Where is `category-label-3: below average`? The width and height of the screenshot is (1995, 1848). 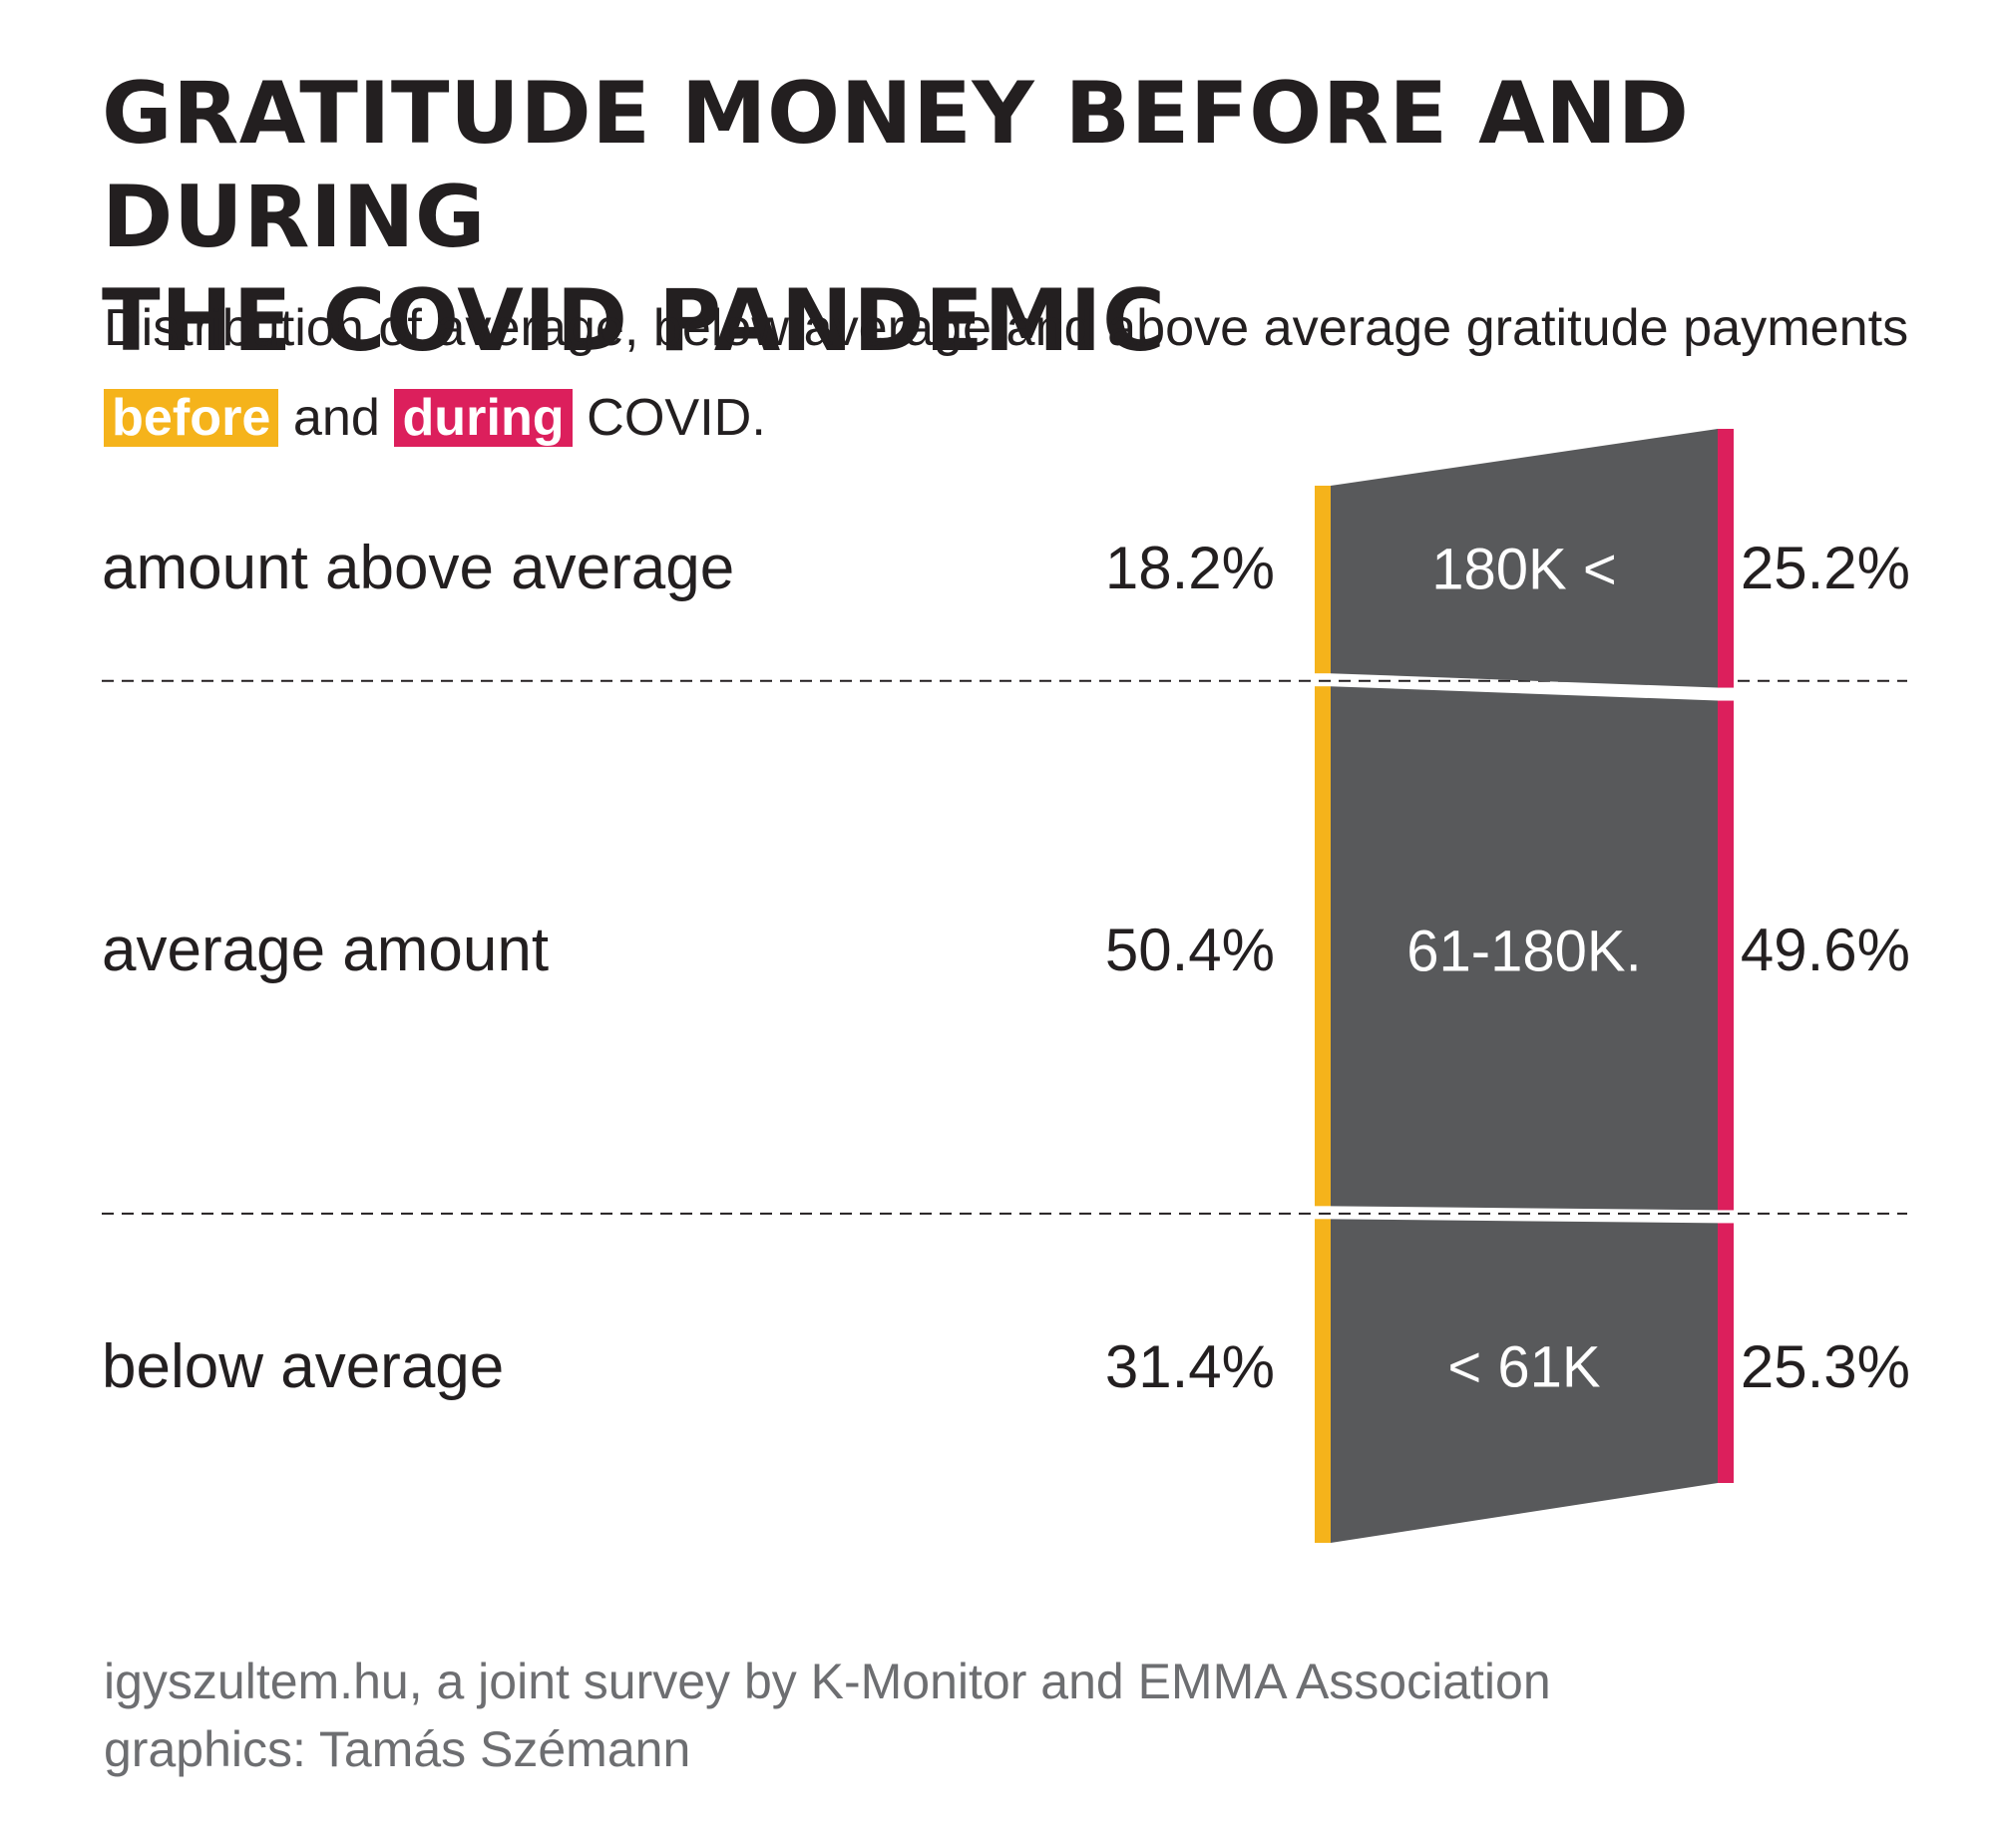 category-label-3: below average is located at coordinates (303, 1366).